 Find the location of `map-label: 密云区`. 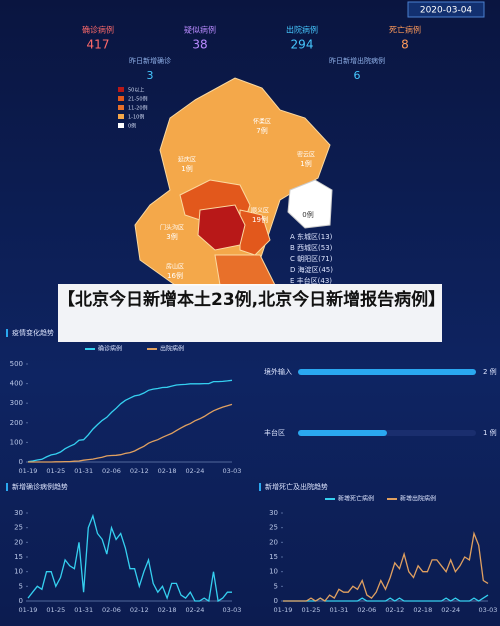

map-label: 密云区 is located at coordinates (306, 155).